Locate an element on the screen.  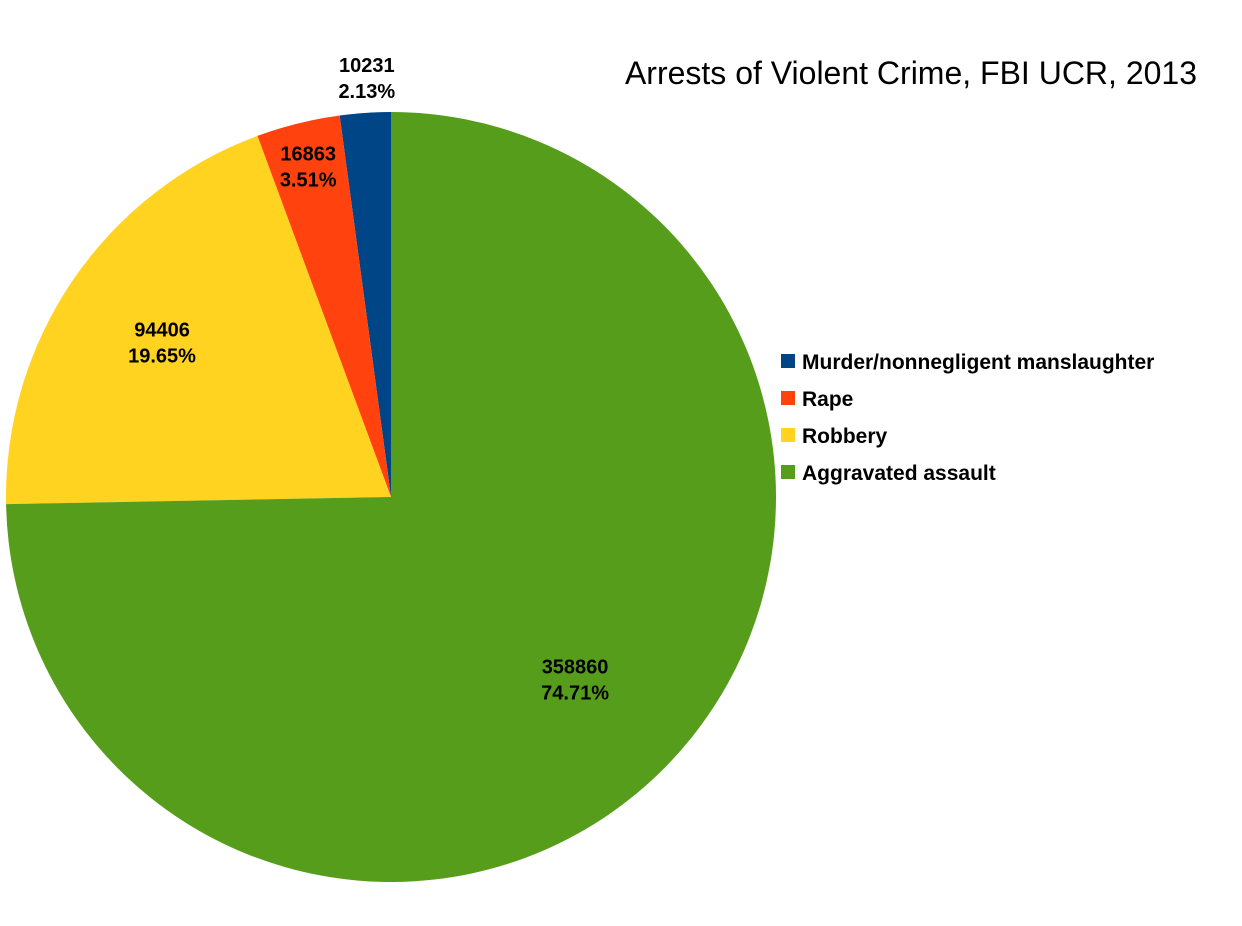
pie-slice-rape is located at coordinates (324, 306).